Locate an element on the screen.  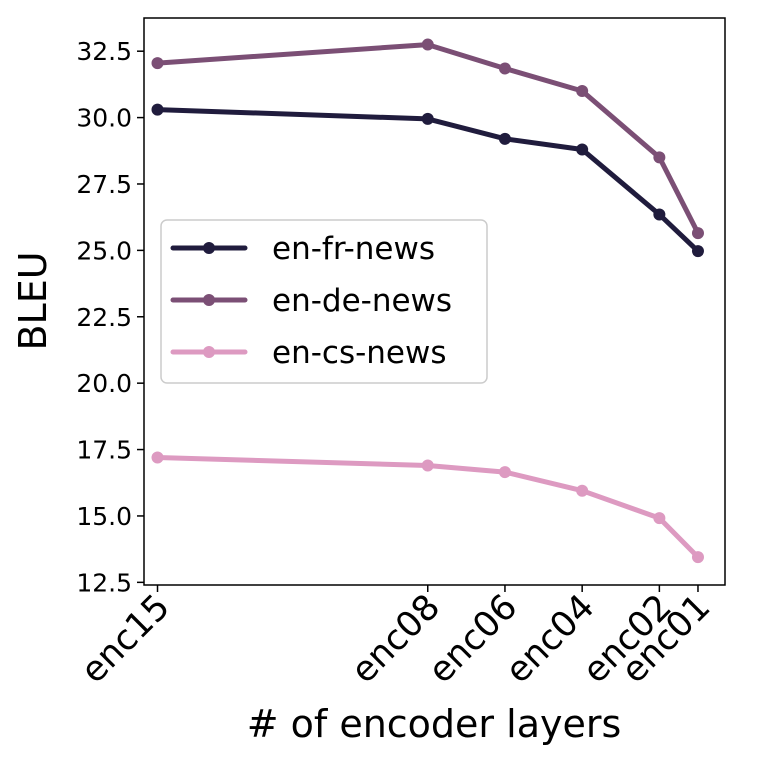
y-tick-label: 22.5 is located at coordinates (104, 317).